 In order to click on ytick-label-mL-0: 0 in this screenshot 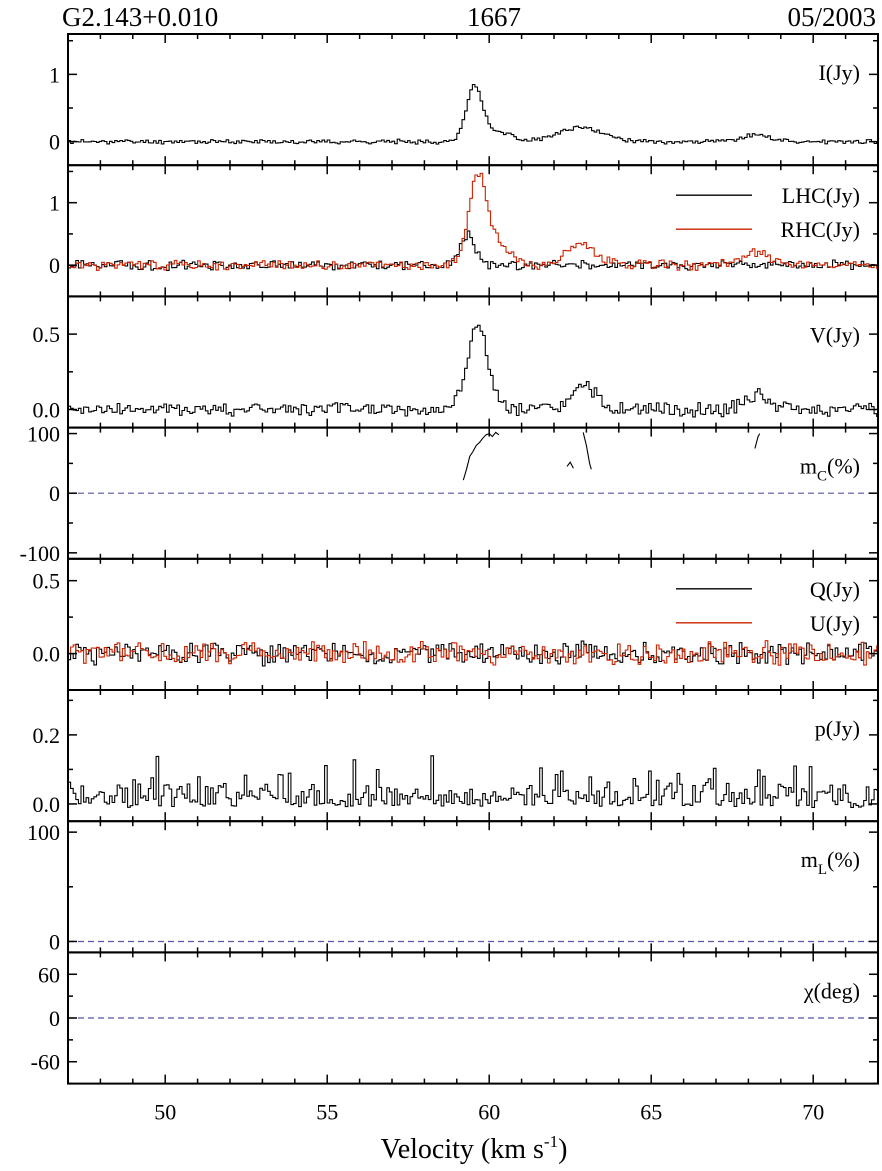, I will do `click(54, 941)`.